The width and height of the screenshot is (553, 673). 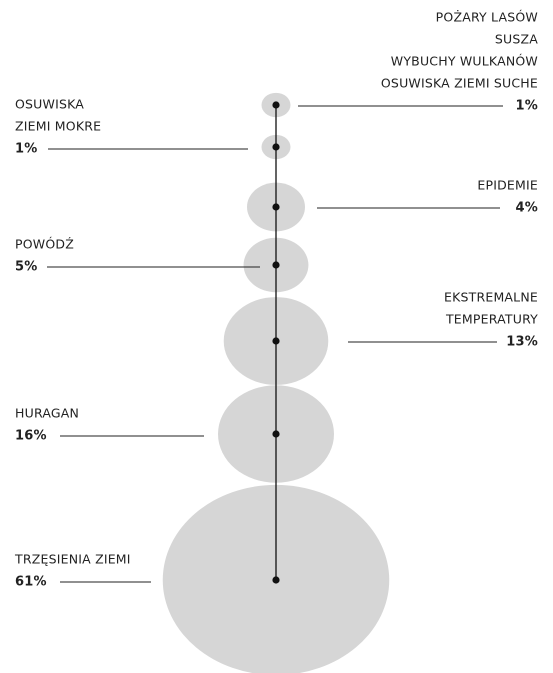 What do you see at coordinates (459, 83) in the screenshot?
I see `category-label: OSUWISKA ZIEMI SUCHE` at bounding box center [459, 83].